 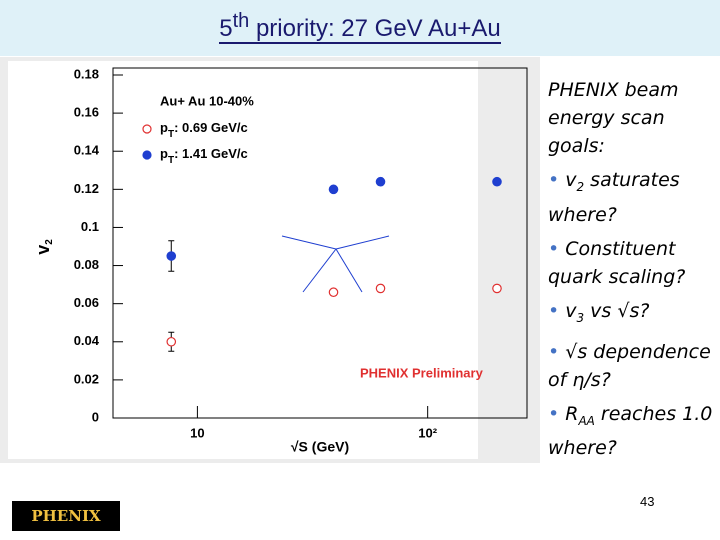 What do you see at coordinates (66, 516) in the screenshot?
I see `logo: PHENIX` at bounding box center [66, 516].